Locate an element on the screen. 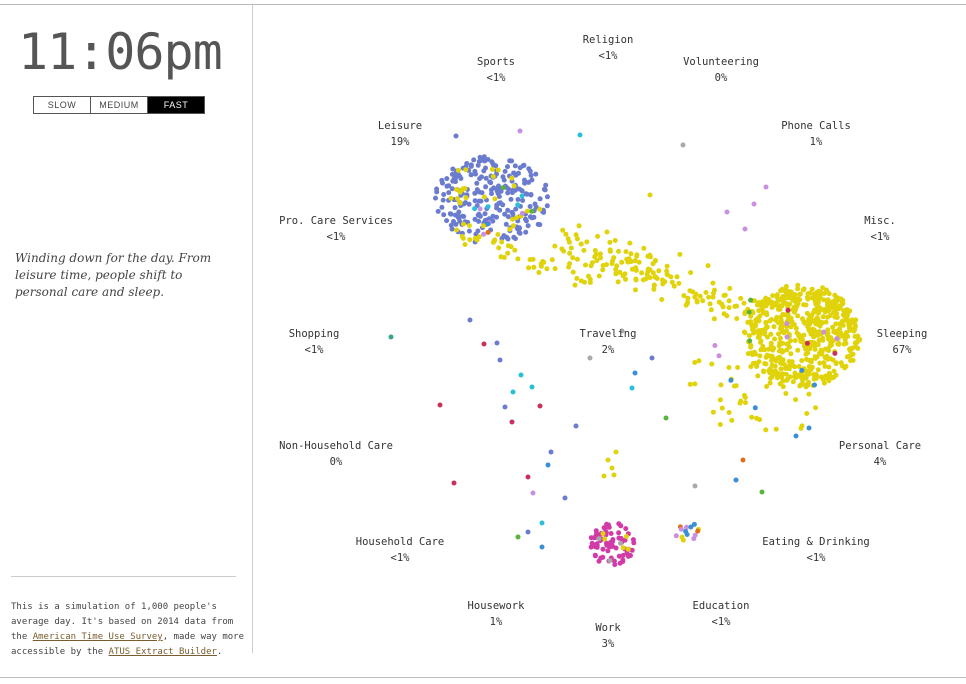 The height and width of the screenshot is (684, 966). label-misc: Misc. <1% is located at coordinates (880, 229).